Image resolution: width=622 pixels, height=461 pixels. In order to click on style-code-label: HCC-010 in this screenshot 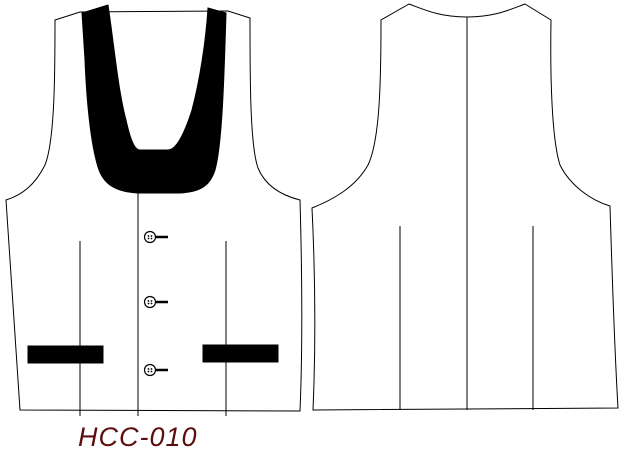, I will do `click(138, 437)`.